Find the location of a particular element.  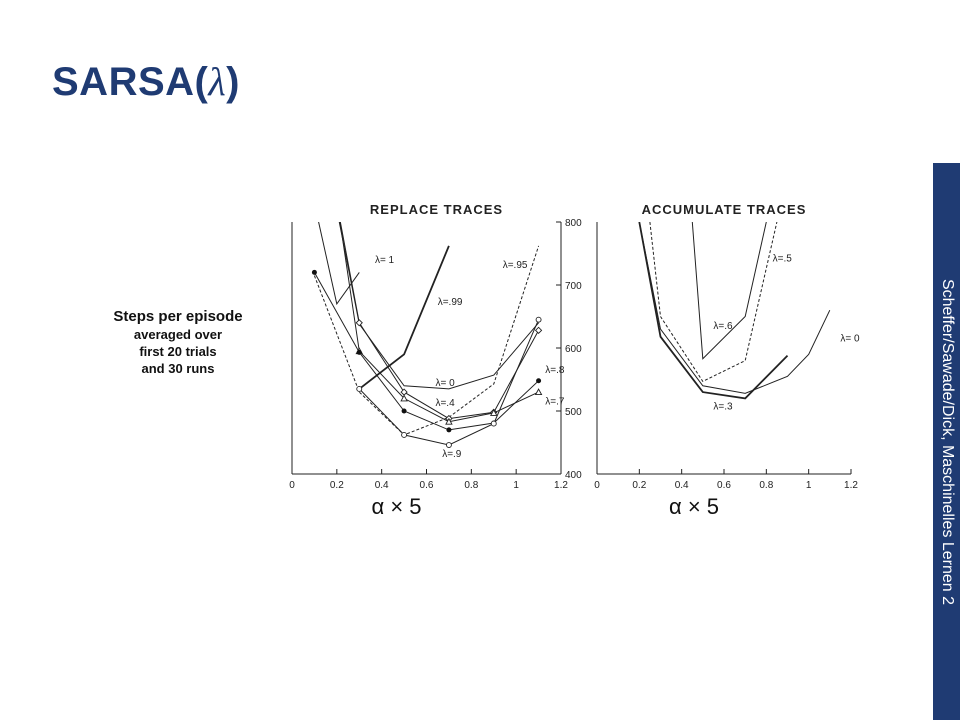

chart-1-x-label: α × 5 is located at coordinates (694, 506).